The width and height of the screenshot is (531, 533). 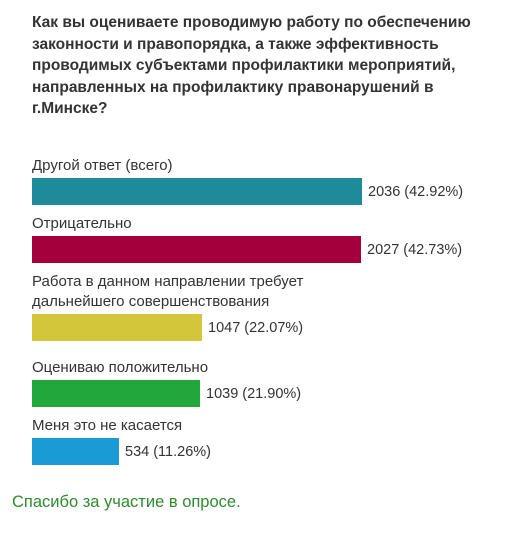 I want to click on poll-option: Другой ответ (всего) 2036 (42.92%), so click(x=267, y=180).